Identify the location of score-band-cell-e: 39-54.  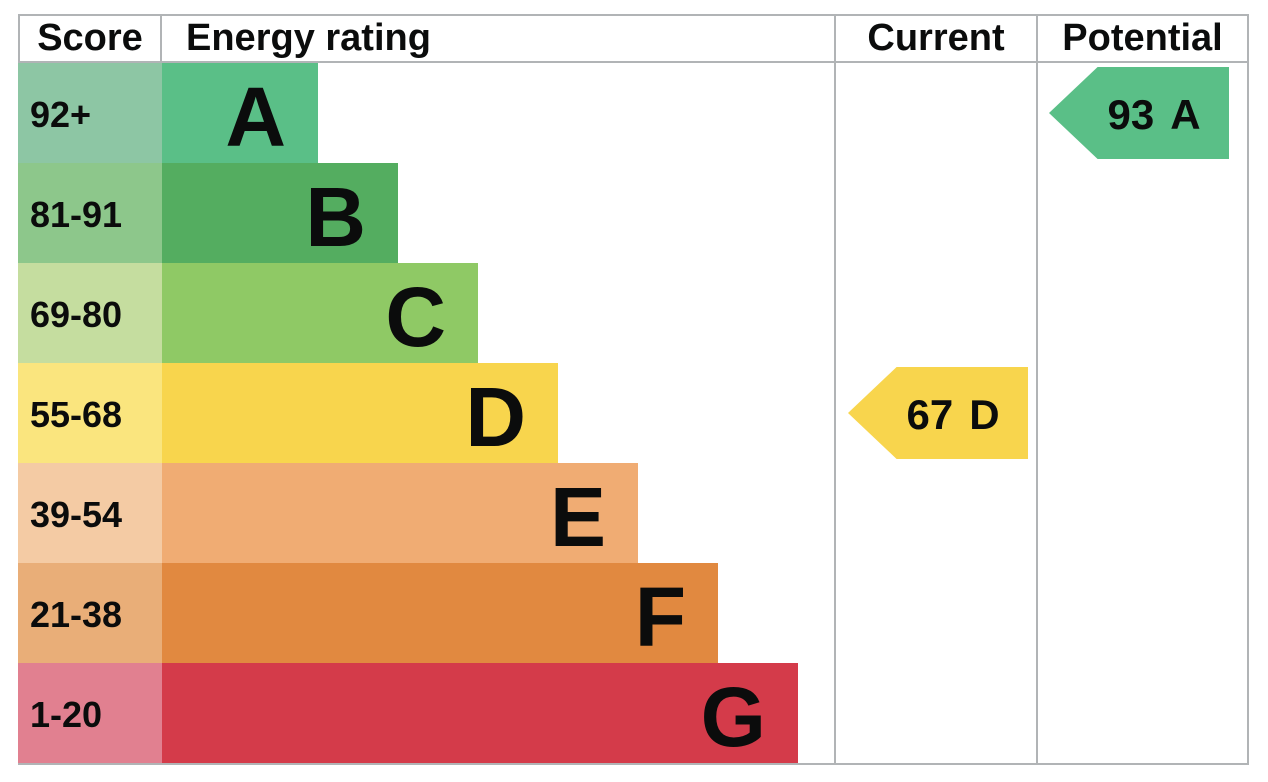
(90, 513).